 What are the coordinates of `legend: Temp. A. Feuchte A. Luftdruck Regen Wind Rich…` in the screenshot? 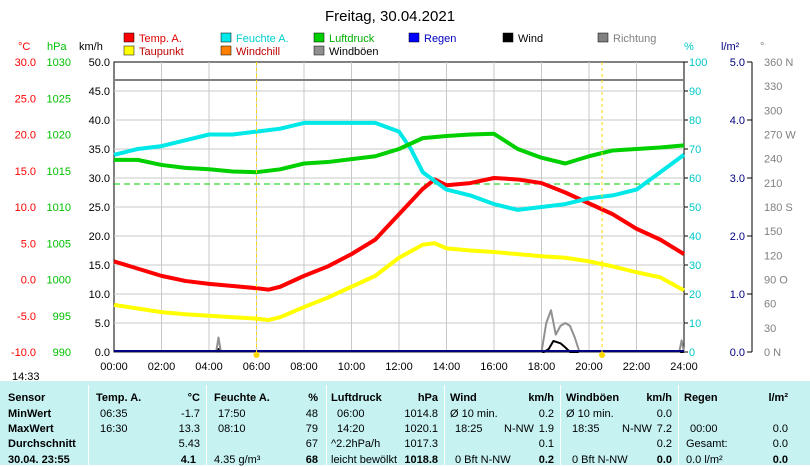 It's located at (389, 45).